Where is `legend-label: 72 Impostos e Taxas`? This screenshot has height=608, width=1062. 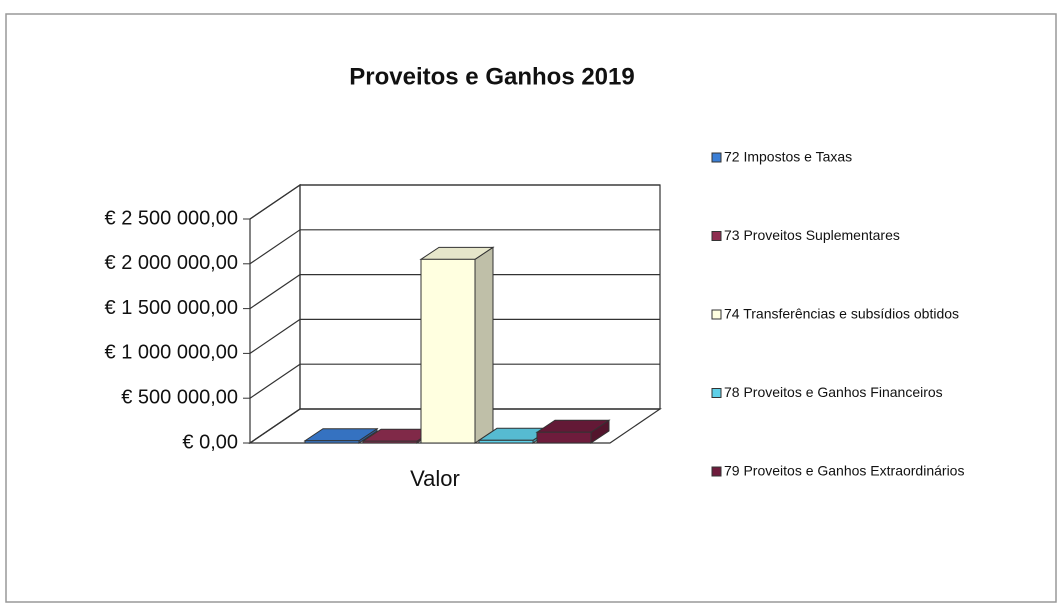 legend-label: 72 Impostos e Taxas is located at coordinates (788, 157).